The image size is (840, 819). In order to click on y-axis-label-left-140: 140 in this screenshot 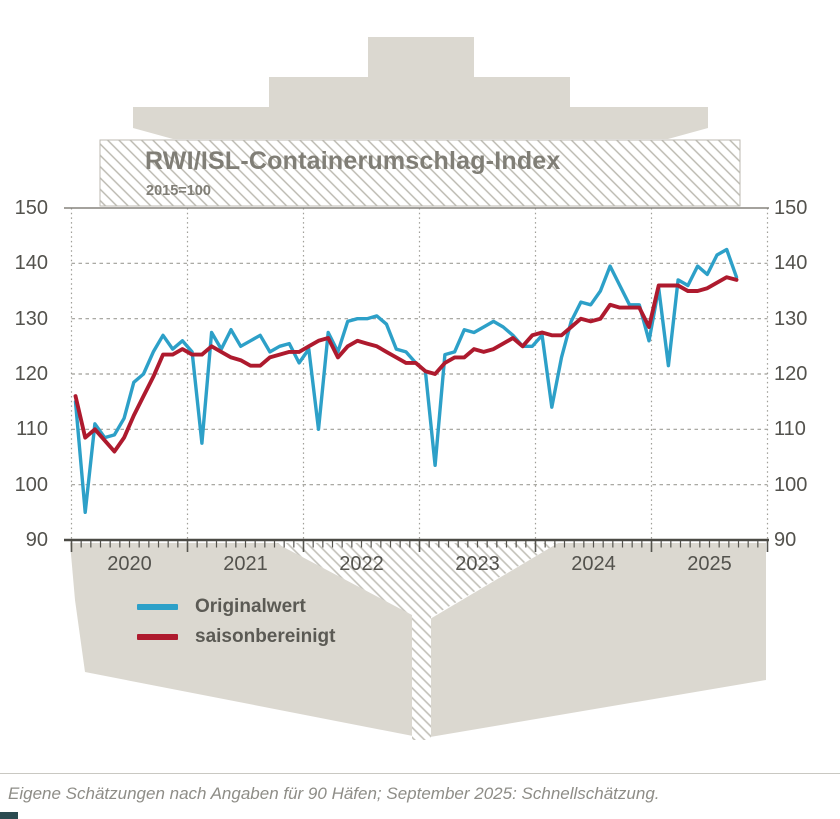, I will do `click(31, 263)`.